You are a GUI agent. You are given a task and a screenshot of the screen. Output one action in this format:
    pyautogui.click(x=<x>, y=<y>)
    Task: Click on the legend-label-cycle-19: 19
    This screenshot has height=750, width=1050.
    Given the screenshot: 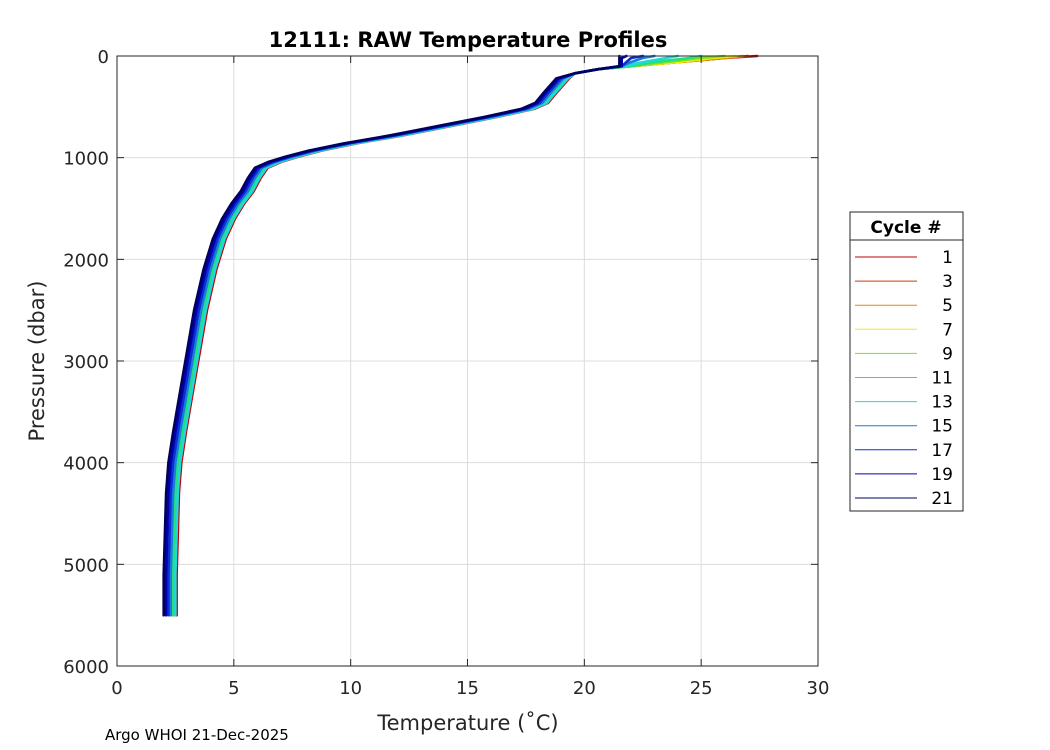 What is the action you would take?
    pyautogui.click(x=942, y=475)
    